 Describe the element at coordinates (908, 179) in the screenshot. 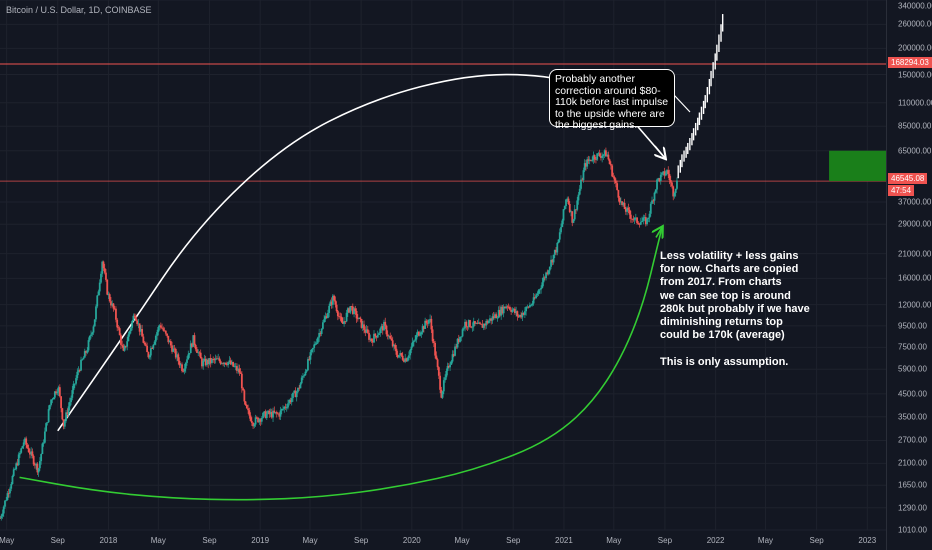

I see `current-price-tag: 46545.08` at that location.